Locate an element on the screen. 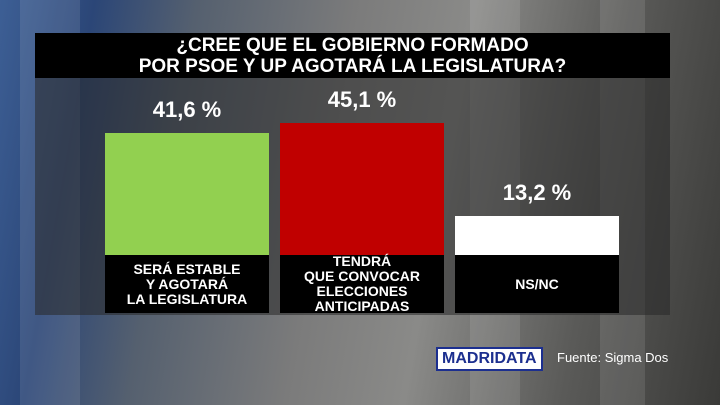 The image size is (720, 405). category-label: NS/NC is located at coordinates (537, 284).